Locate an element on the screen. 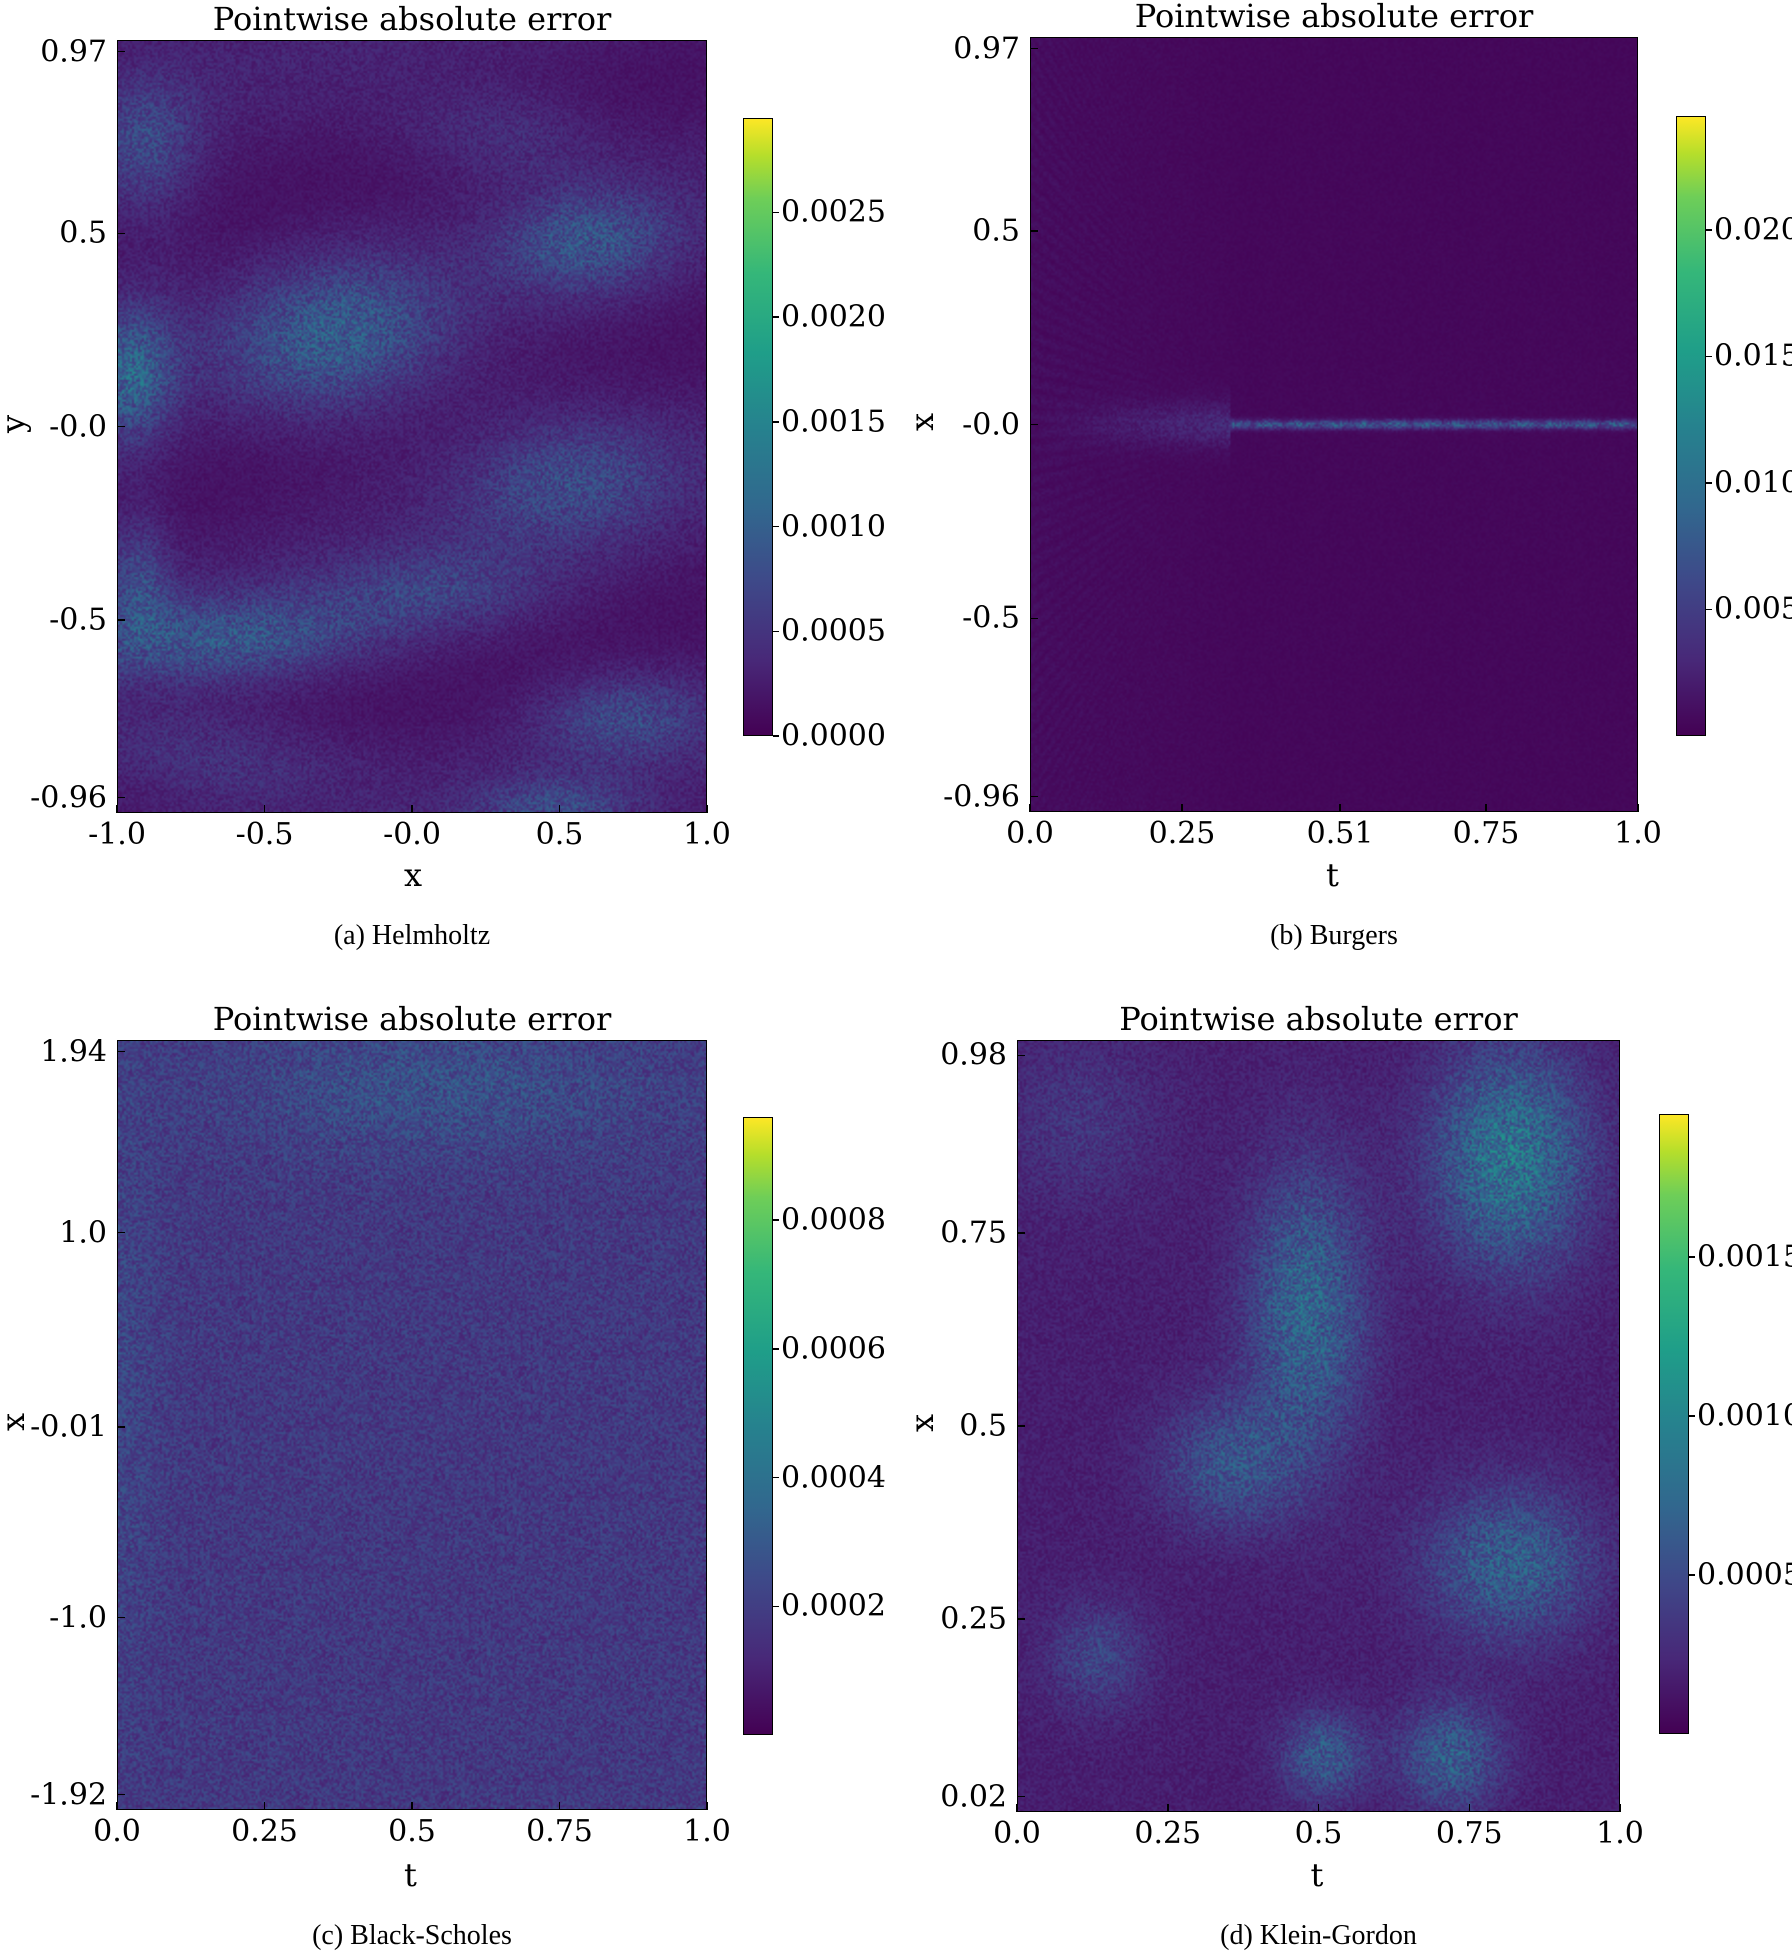  colorbar-tick-label: 0.0010 is located at coordinates (833, 526).